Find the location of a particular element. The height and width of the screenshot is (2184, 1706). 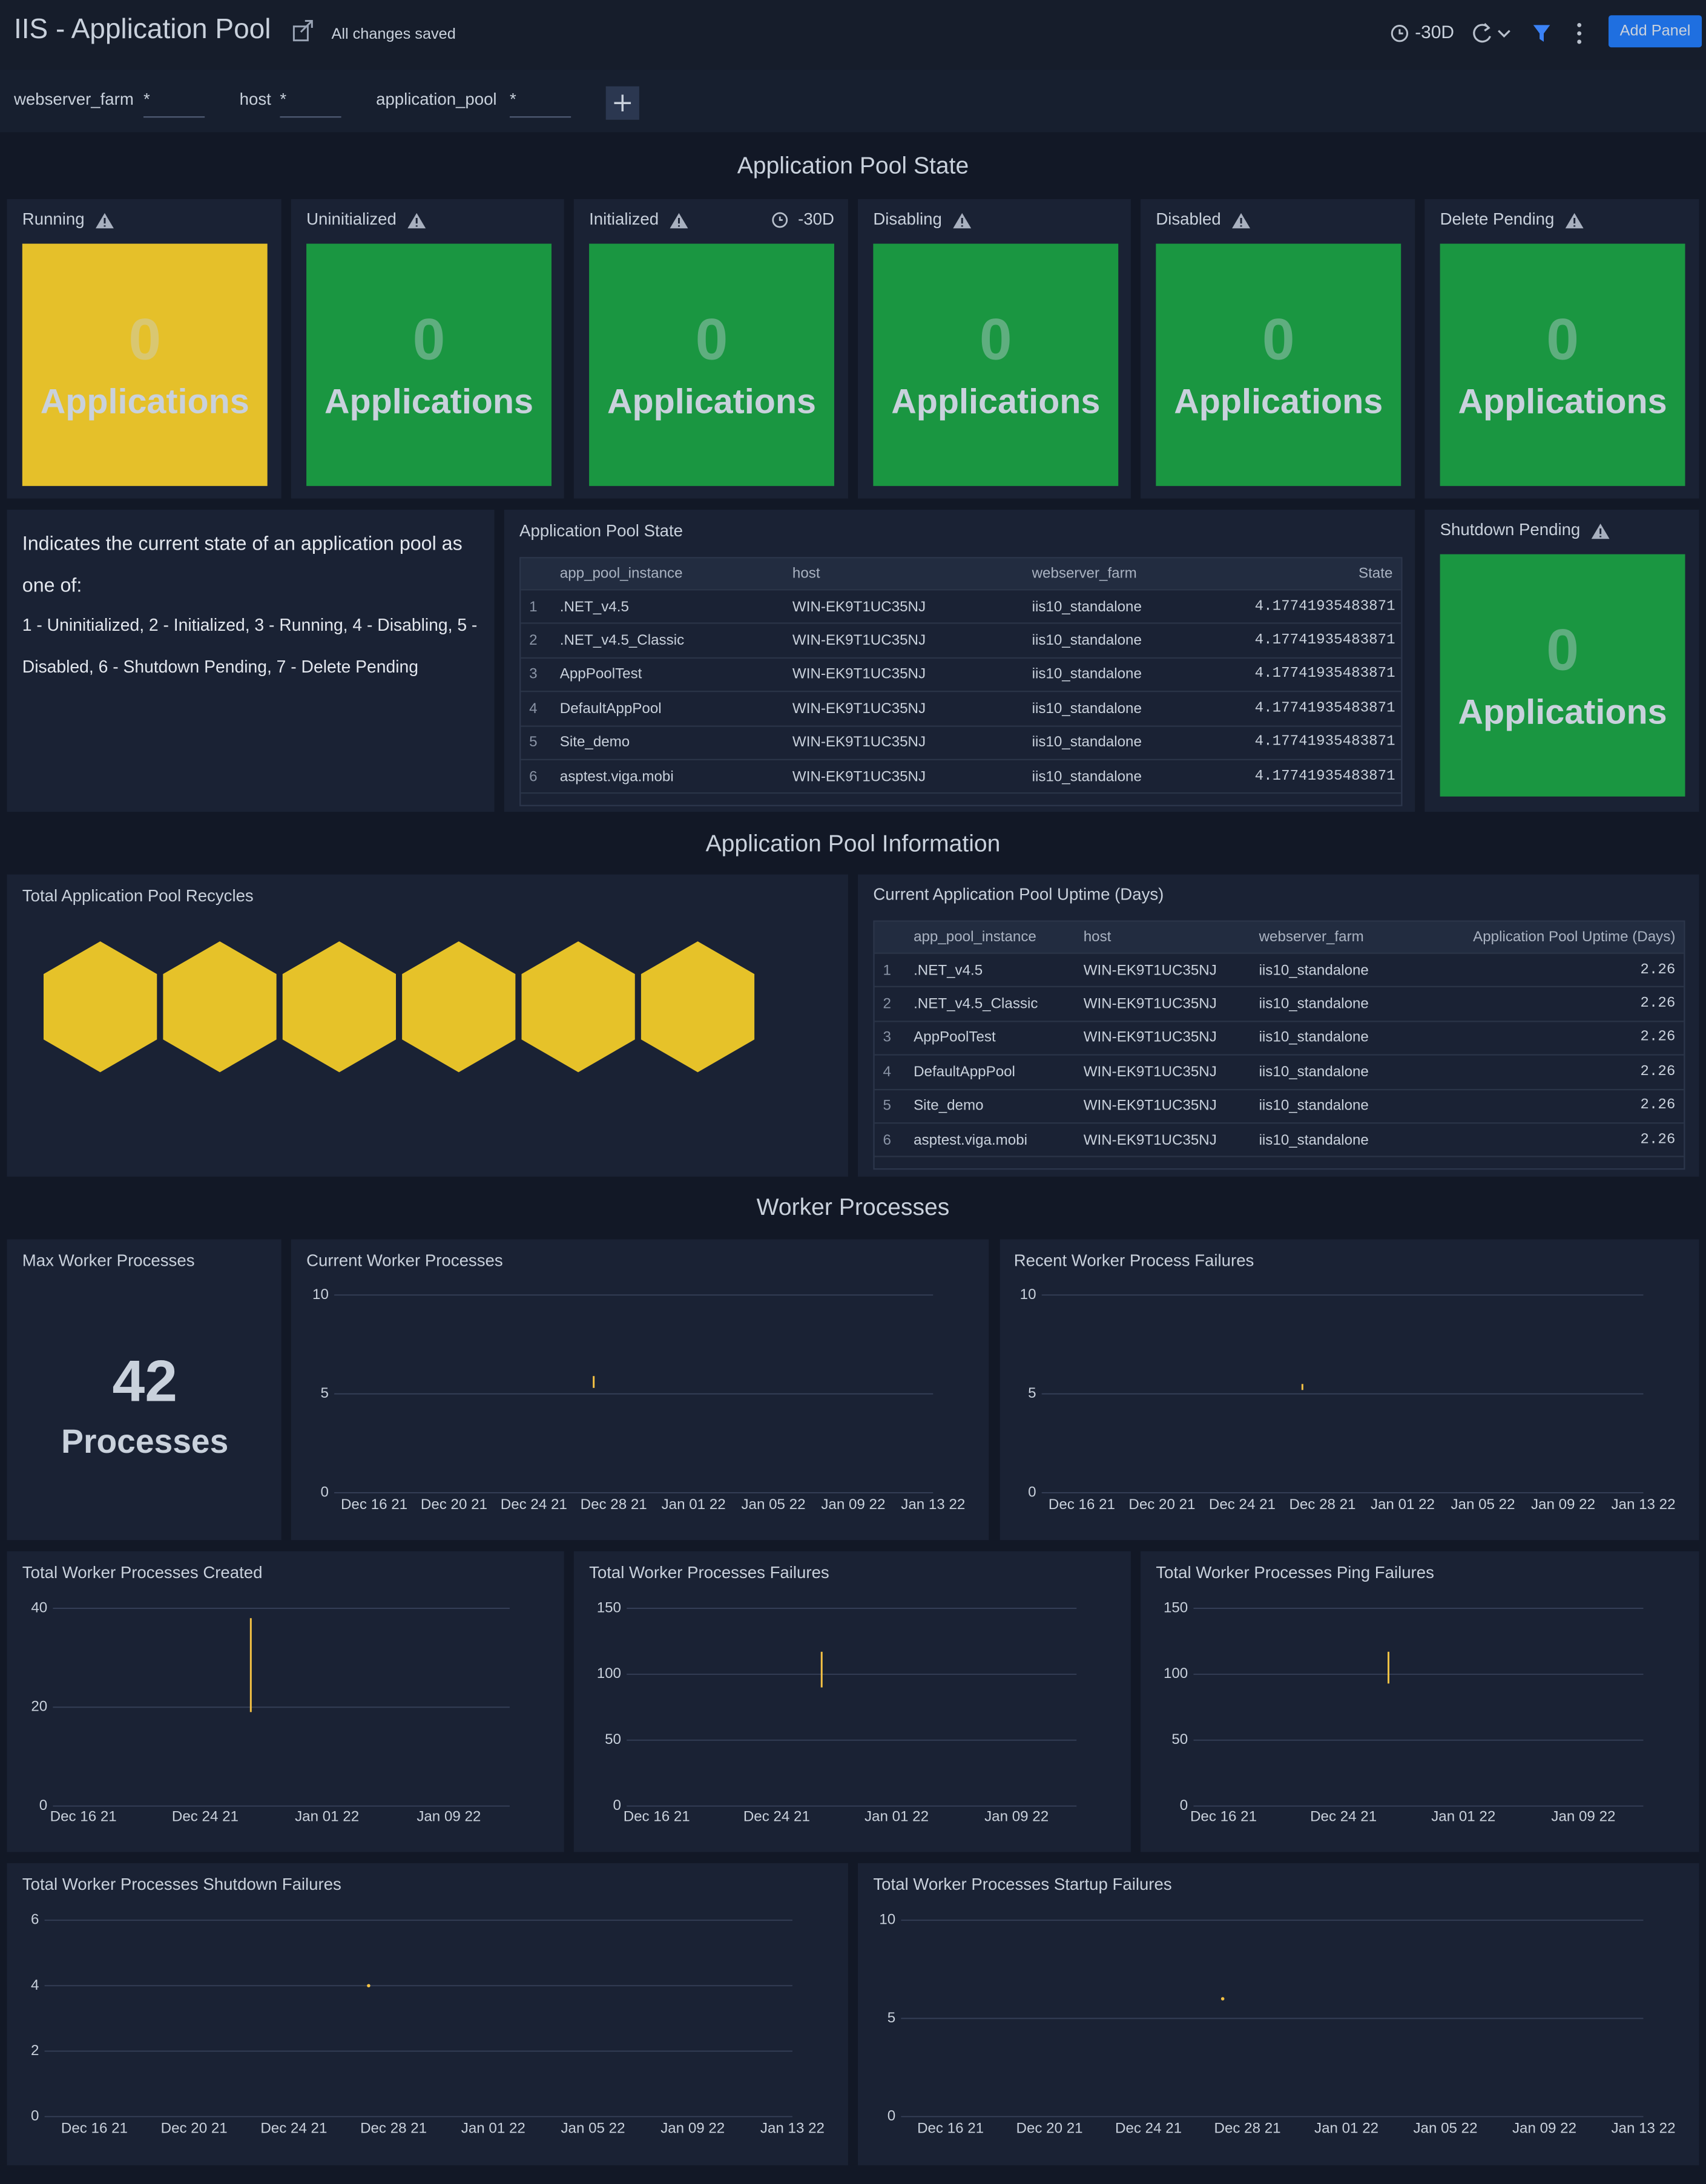

share-icon is located at coordinates (302, 31).